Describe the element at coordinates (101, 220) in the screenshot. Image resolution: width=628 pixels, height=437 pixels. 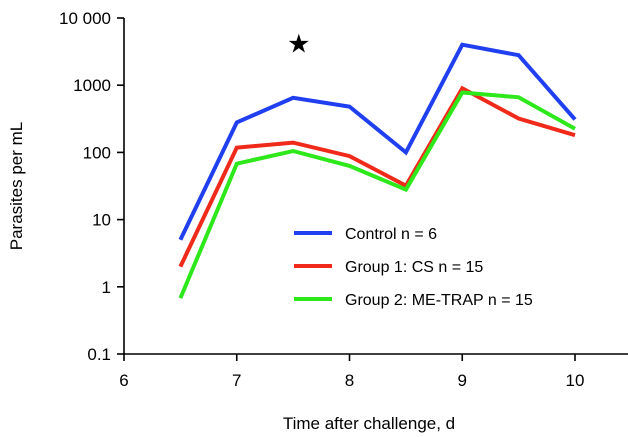
I see `y-tick-label: 10` at that location.